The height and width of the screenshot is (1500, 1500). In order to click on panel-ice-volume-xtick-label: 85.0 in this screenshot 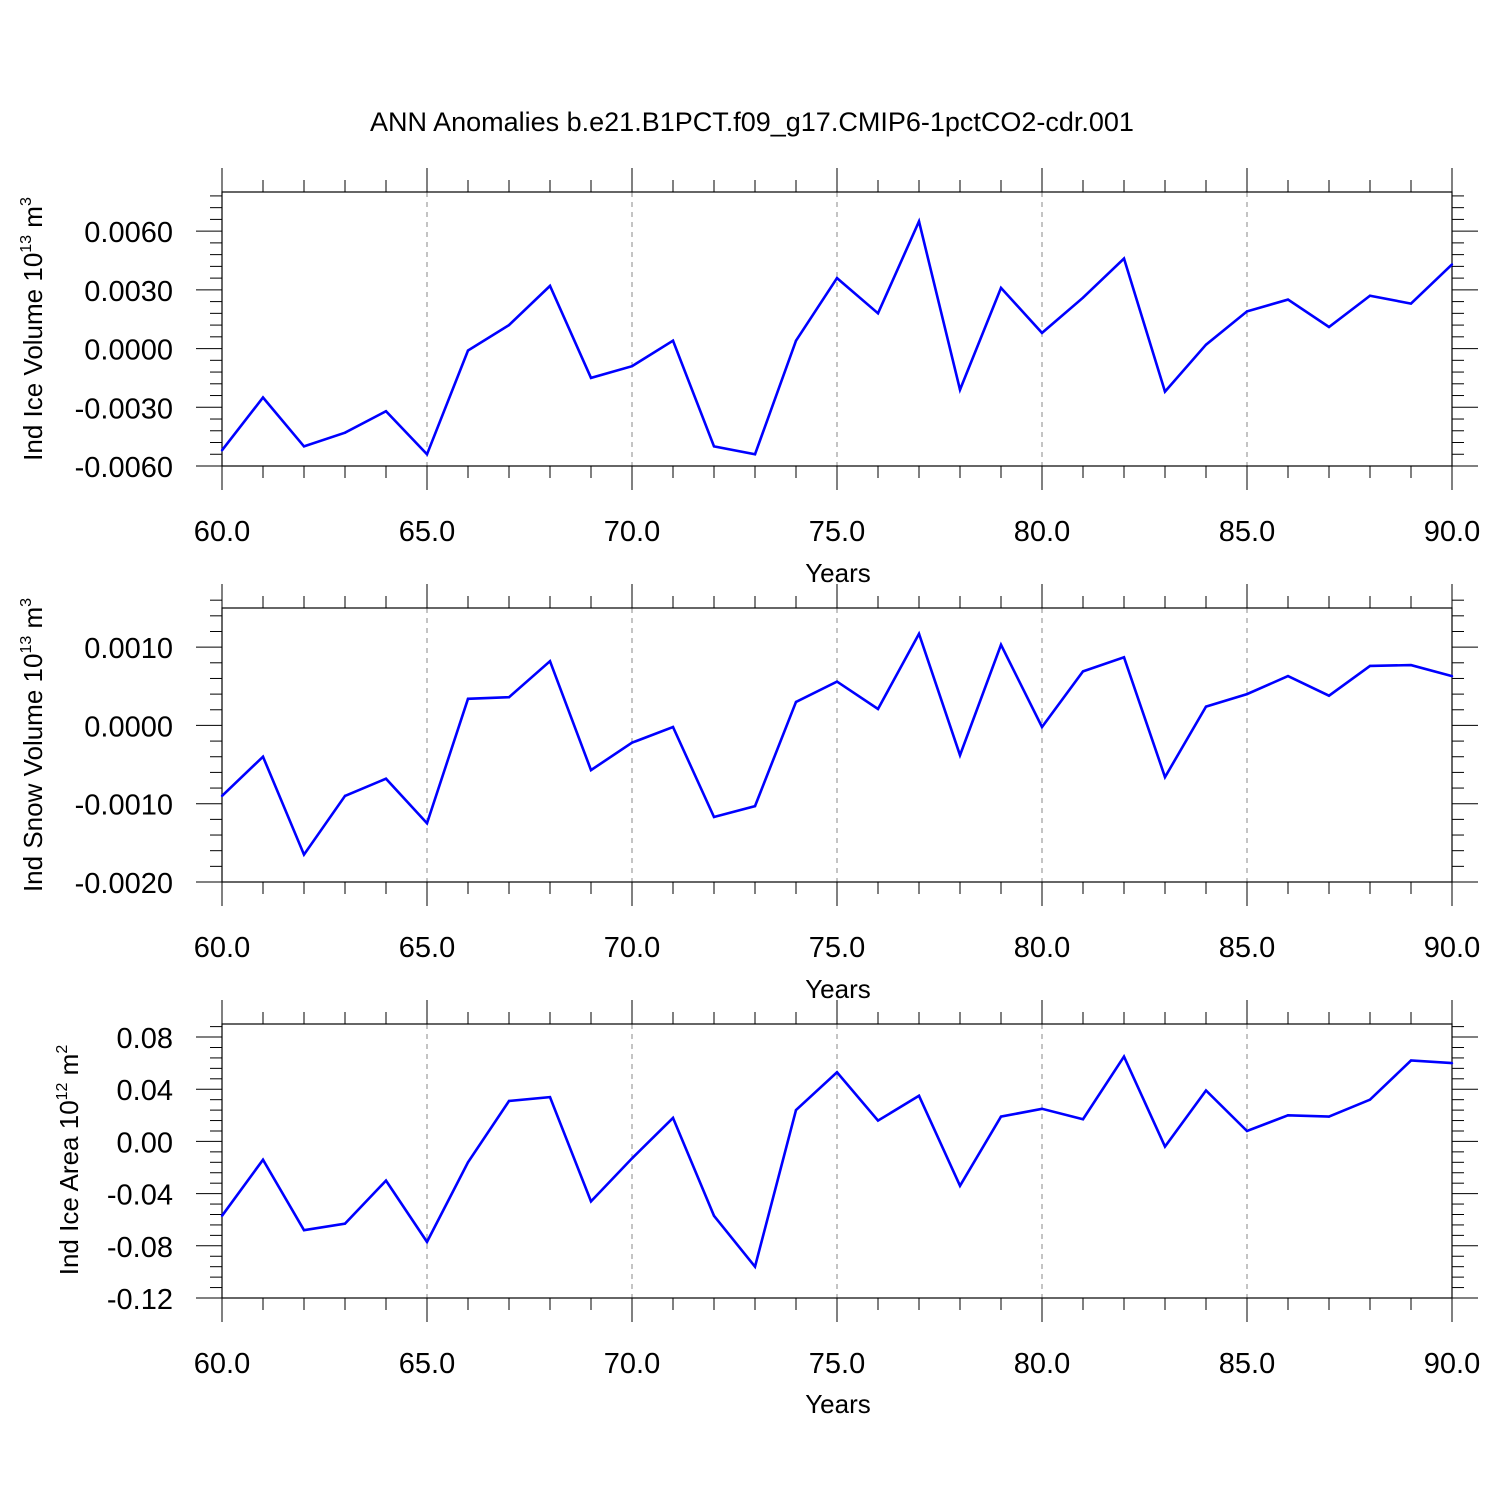, I will do `click(1247, 532)`.